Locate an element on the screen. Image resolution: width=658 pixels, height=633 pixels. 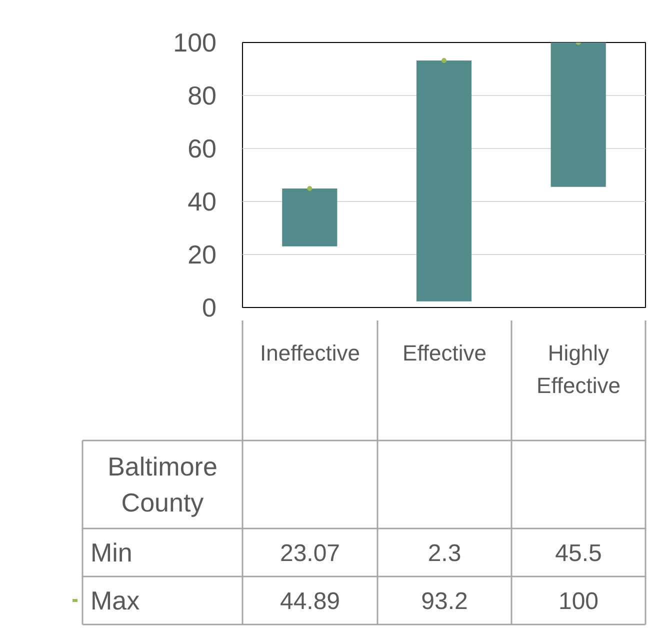
text: 93.2 is located at coordinates (444, 601).